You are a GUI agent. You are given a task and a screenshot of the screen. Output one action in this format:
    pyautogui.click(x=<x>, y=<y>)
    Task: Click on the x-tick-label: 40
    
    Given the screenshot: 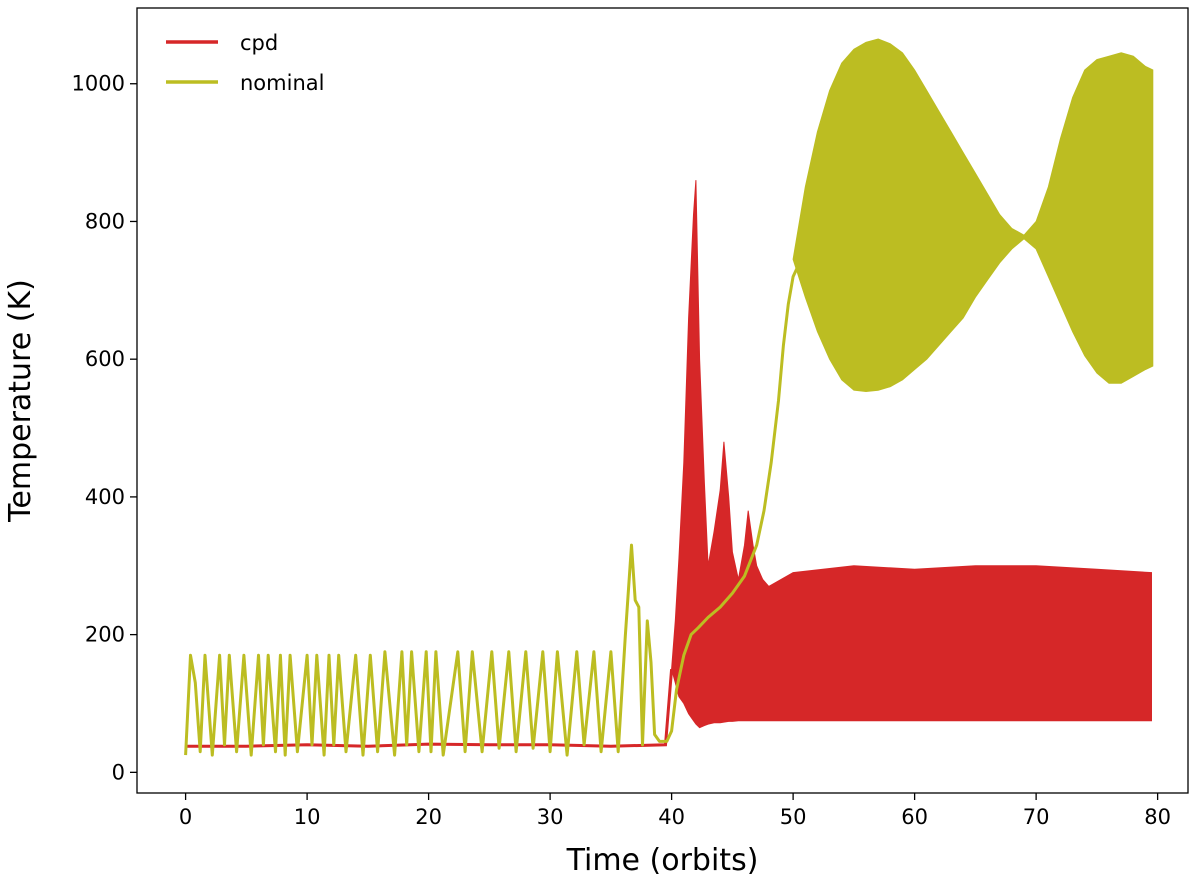 What is the action you would take?
    pyautogui.click(x=671, y=817)
    